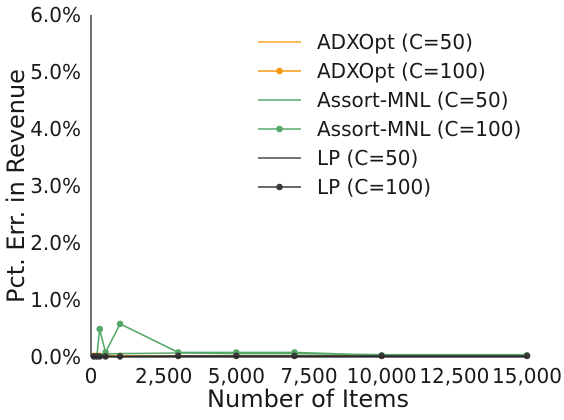  I want to click on legend-item: Assort-MNL (C=100), so click(389, 129).